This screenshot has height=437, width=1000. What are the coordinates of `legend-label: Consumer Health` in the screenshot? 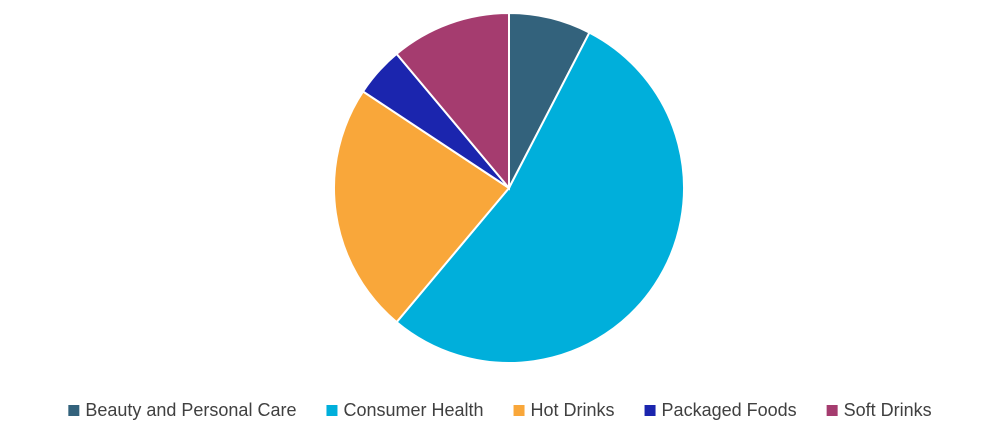 It's located at (413, 410).